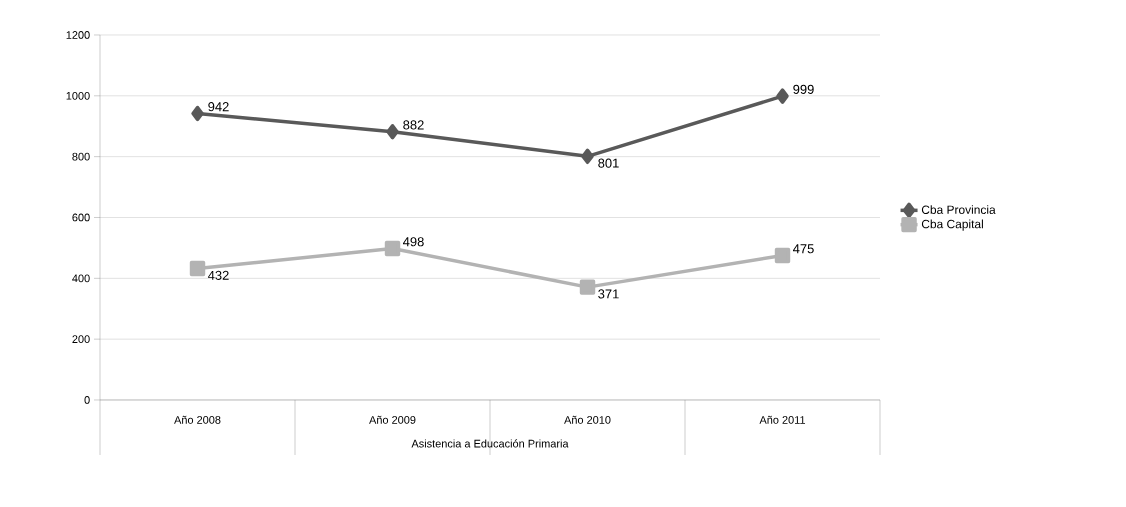 Image resolution: width=1126 pixels, height=507 pixels. Describe the element at coordinates (87, 400) in the screenshot. I see `y-tick-label: 0` at that location.